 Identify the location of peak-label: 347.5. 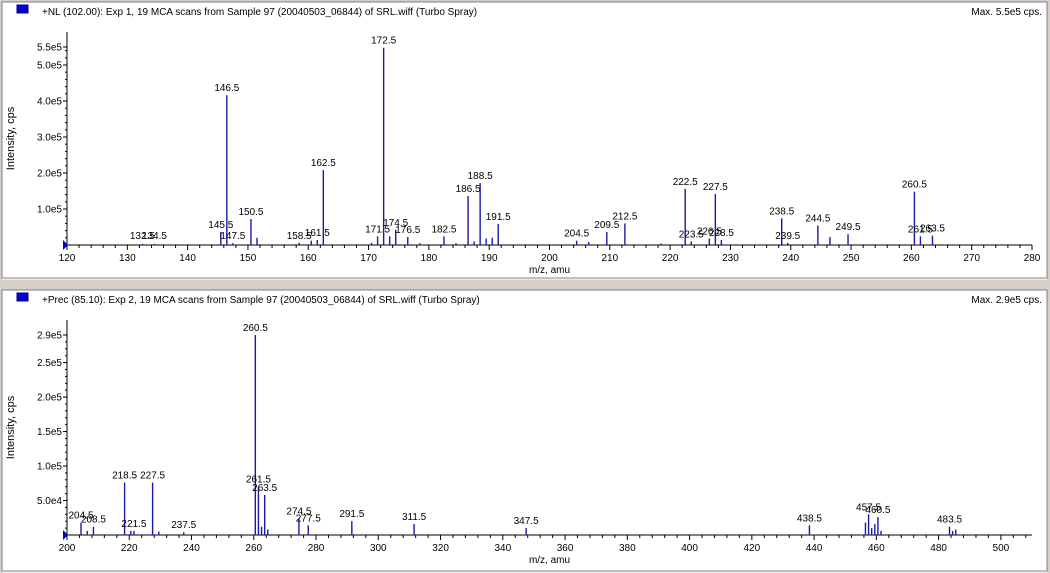
(526, 521).